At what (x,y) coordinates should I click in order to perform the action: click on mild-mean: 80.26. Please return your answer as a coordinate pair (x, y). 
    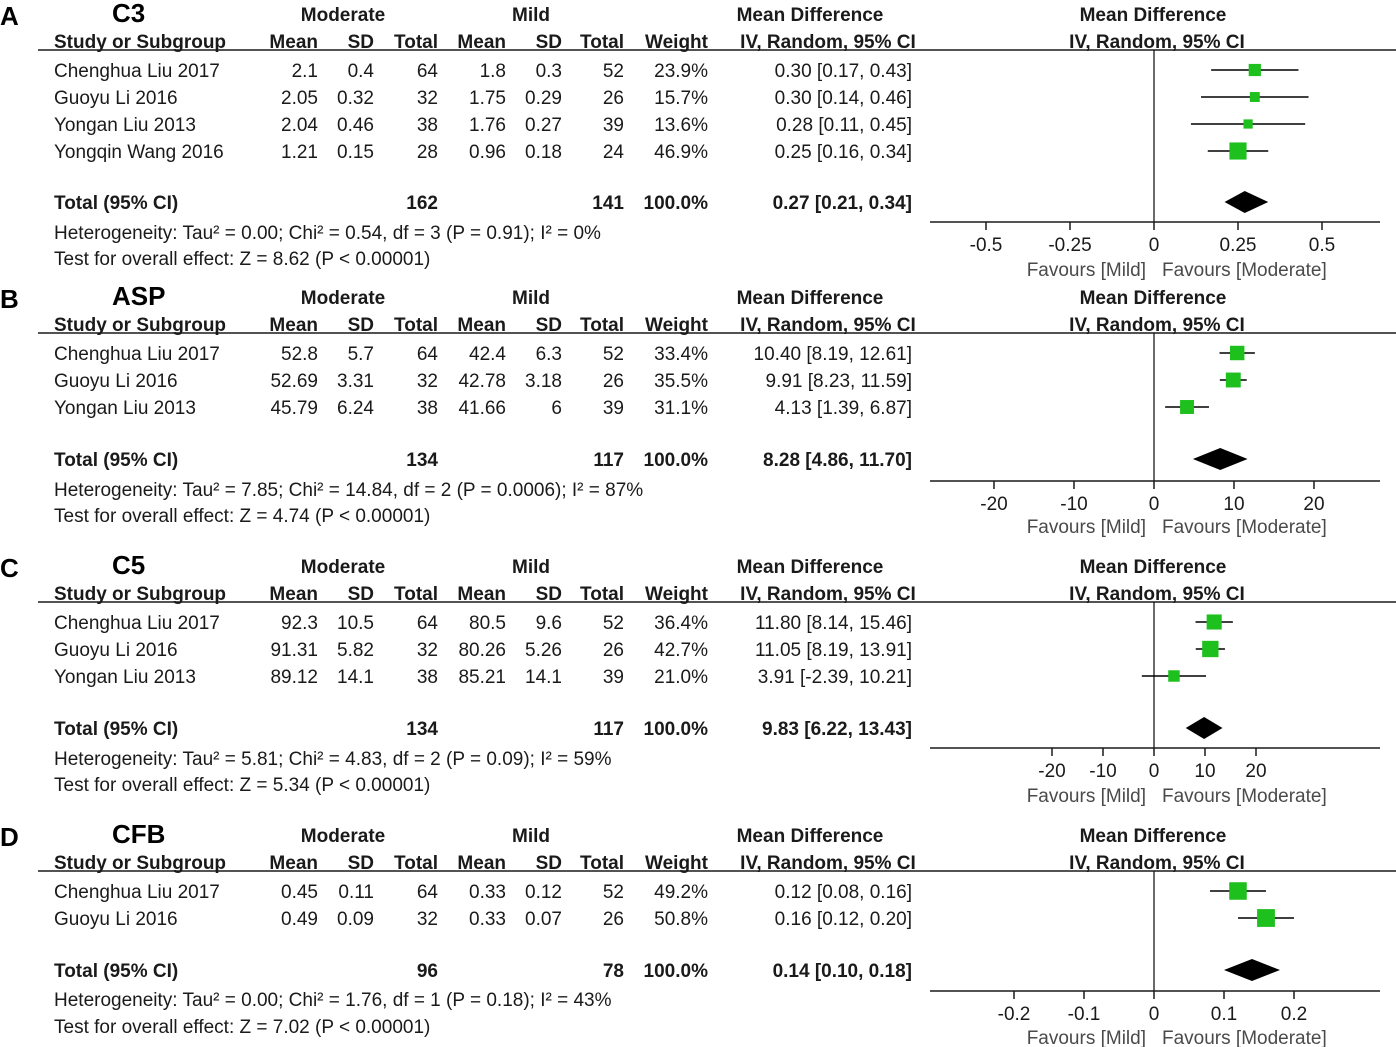
    Looking at the image, I should click on (482, 650).